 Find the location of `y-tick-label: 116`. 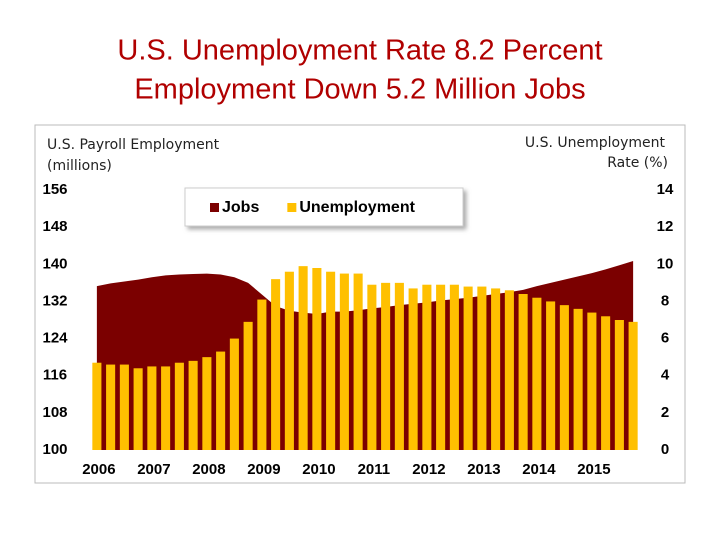

y-tick-label: 116 is located at coordinates (55, 375).